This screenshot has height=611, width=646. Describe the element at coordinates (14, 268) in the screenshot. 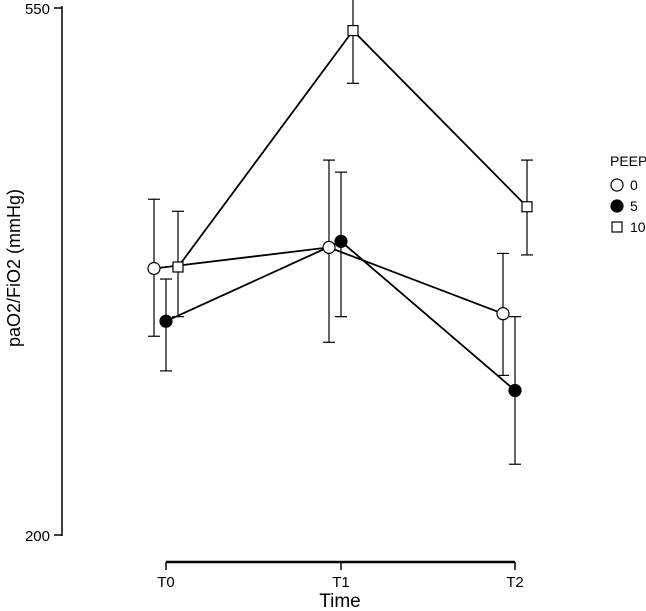

I see `y-axis-label: paO2/FiO2 (mmHg)` at that location.